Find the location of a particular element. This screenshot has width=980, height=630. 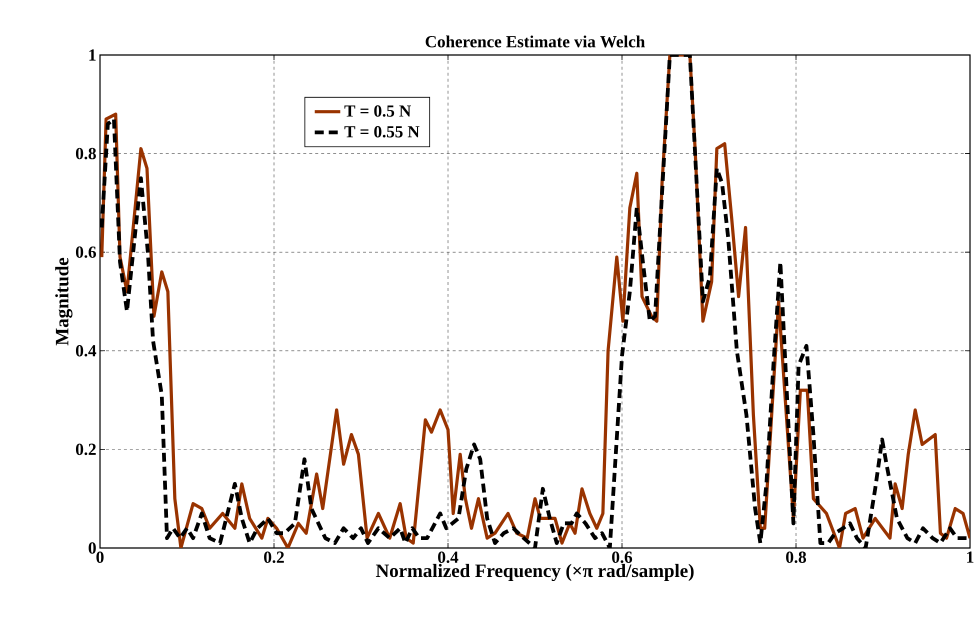

legend-label: T = 0.5 N is located at coordinates (377, 111).